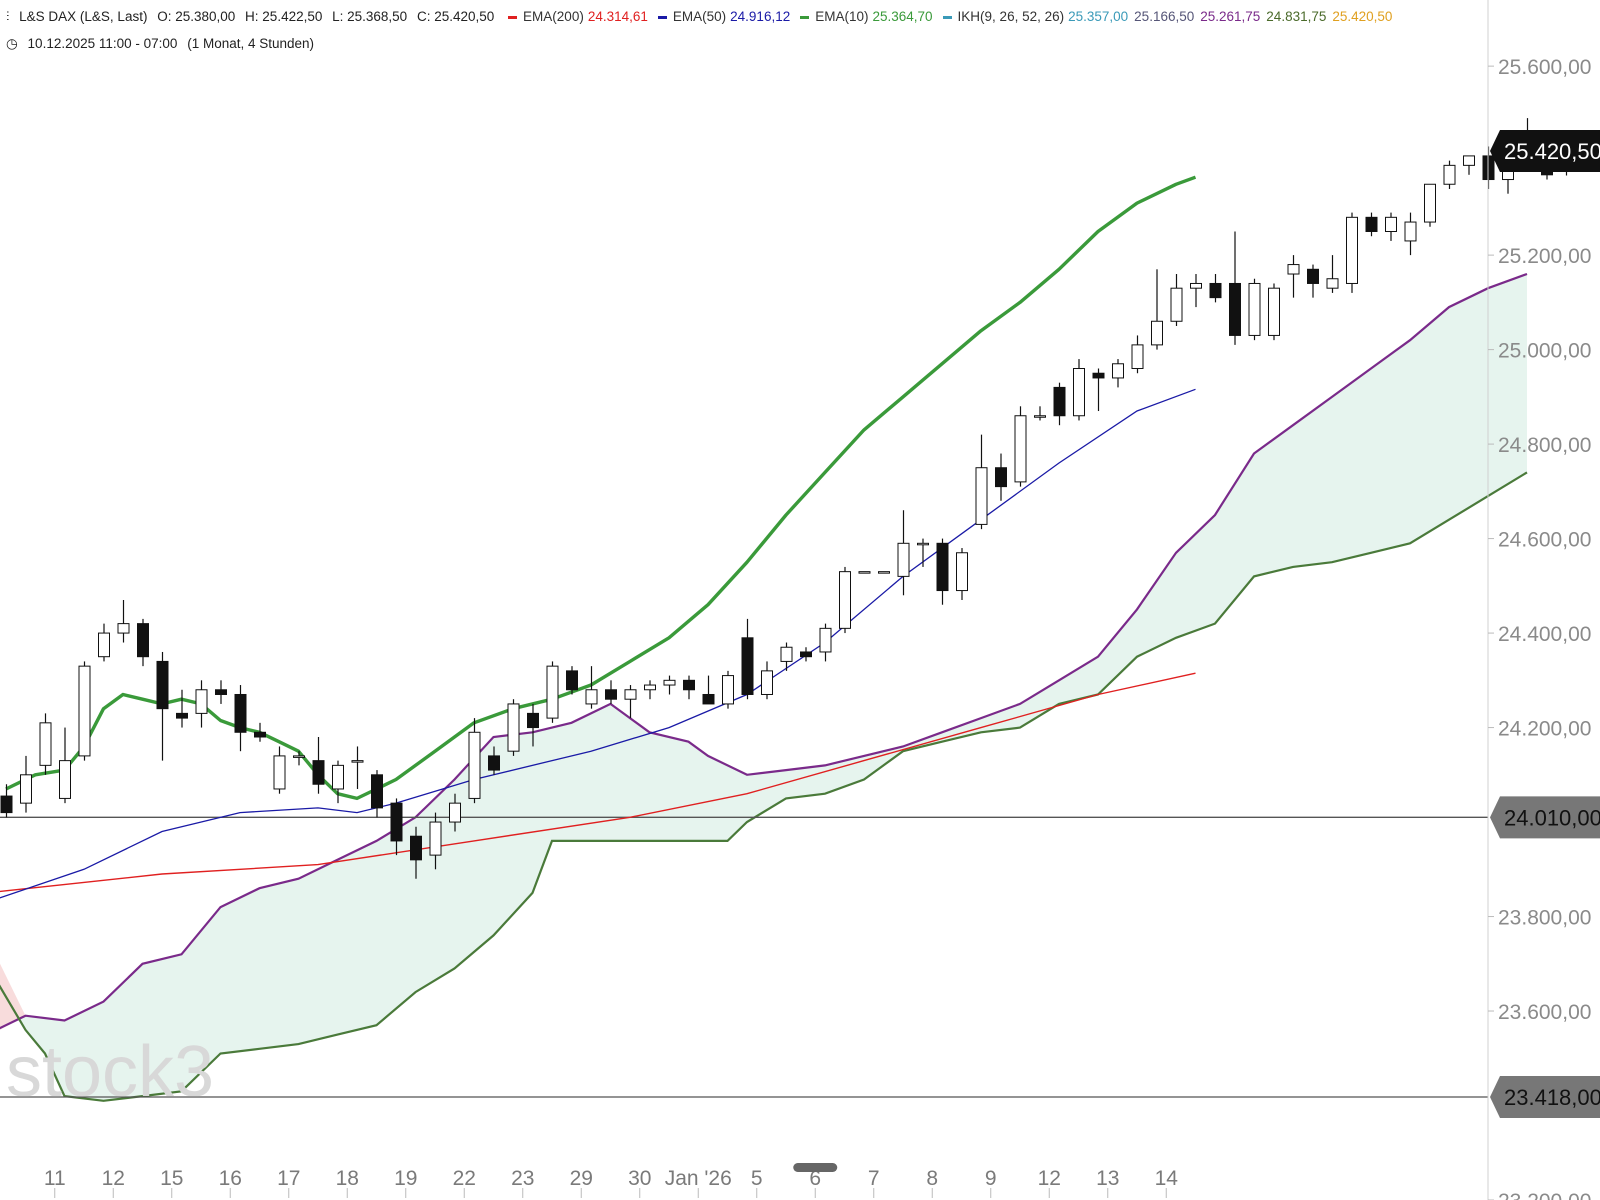  Describe the element at coordinates (1544, 540) in the screenshot. I see `y-tick-label: 24.600,00` at that location.